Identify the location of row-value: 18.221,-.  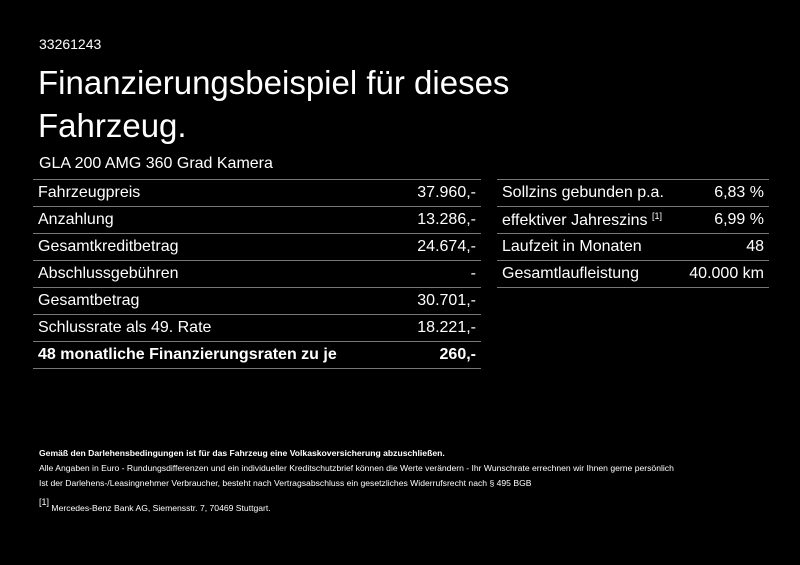
(440, 328).